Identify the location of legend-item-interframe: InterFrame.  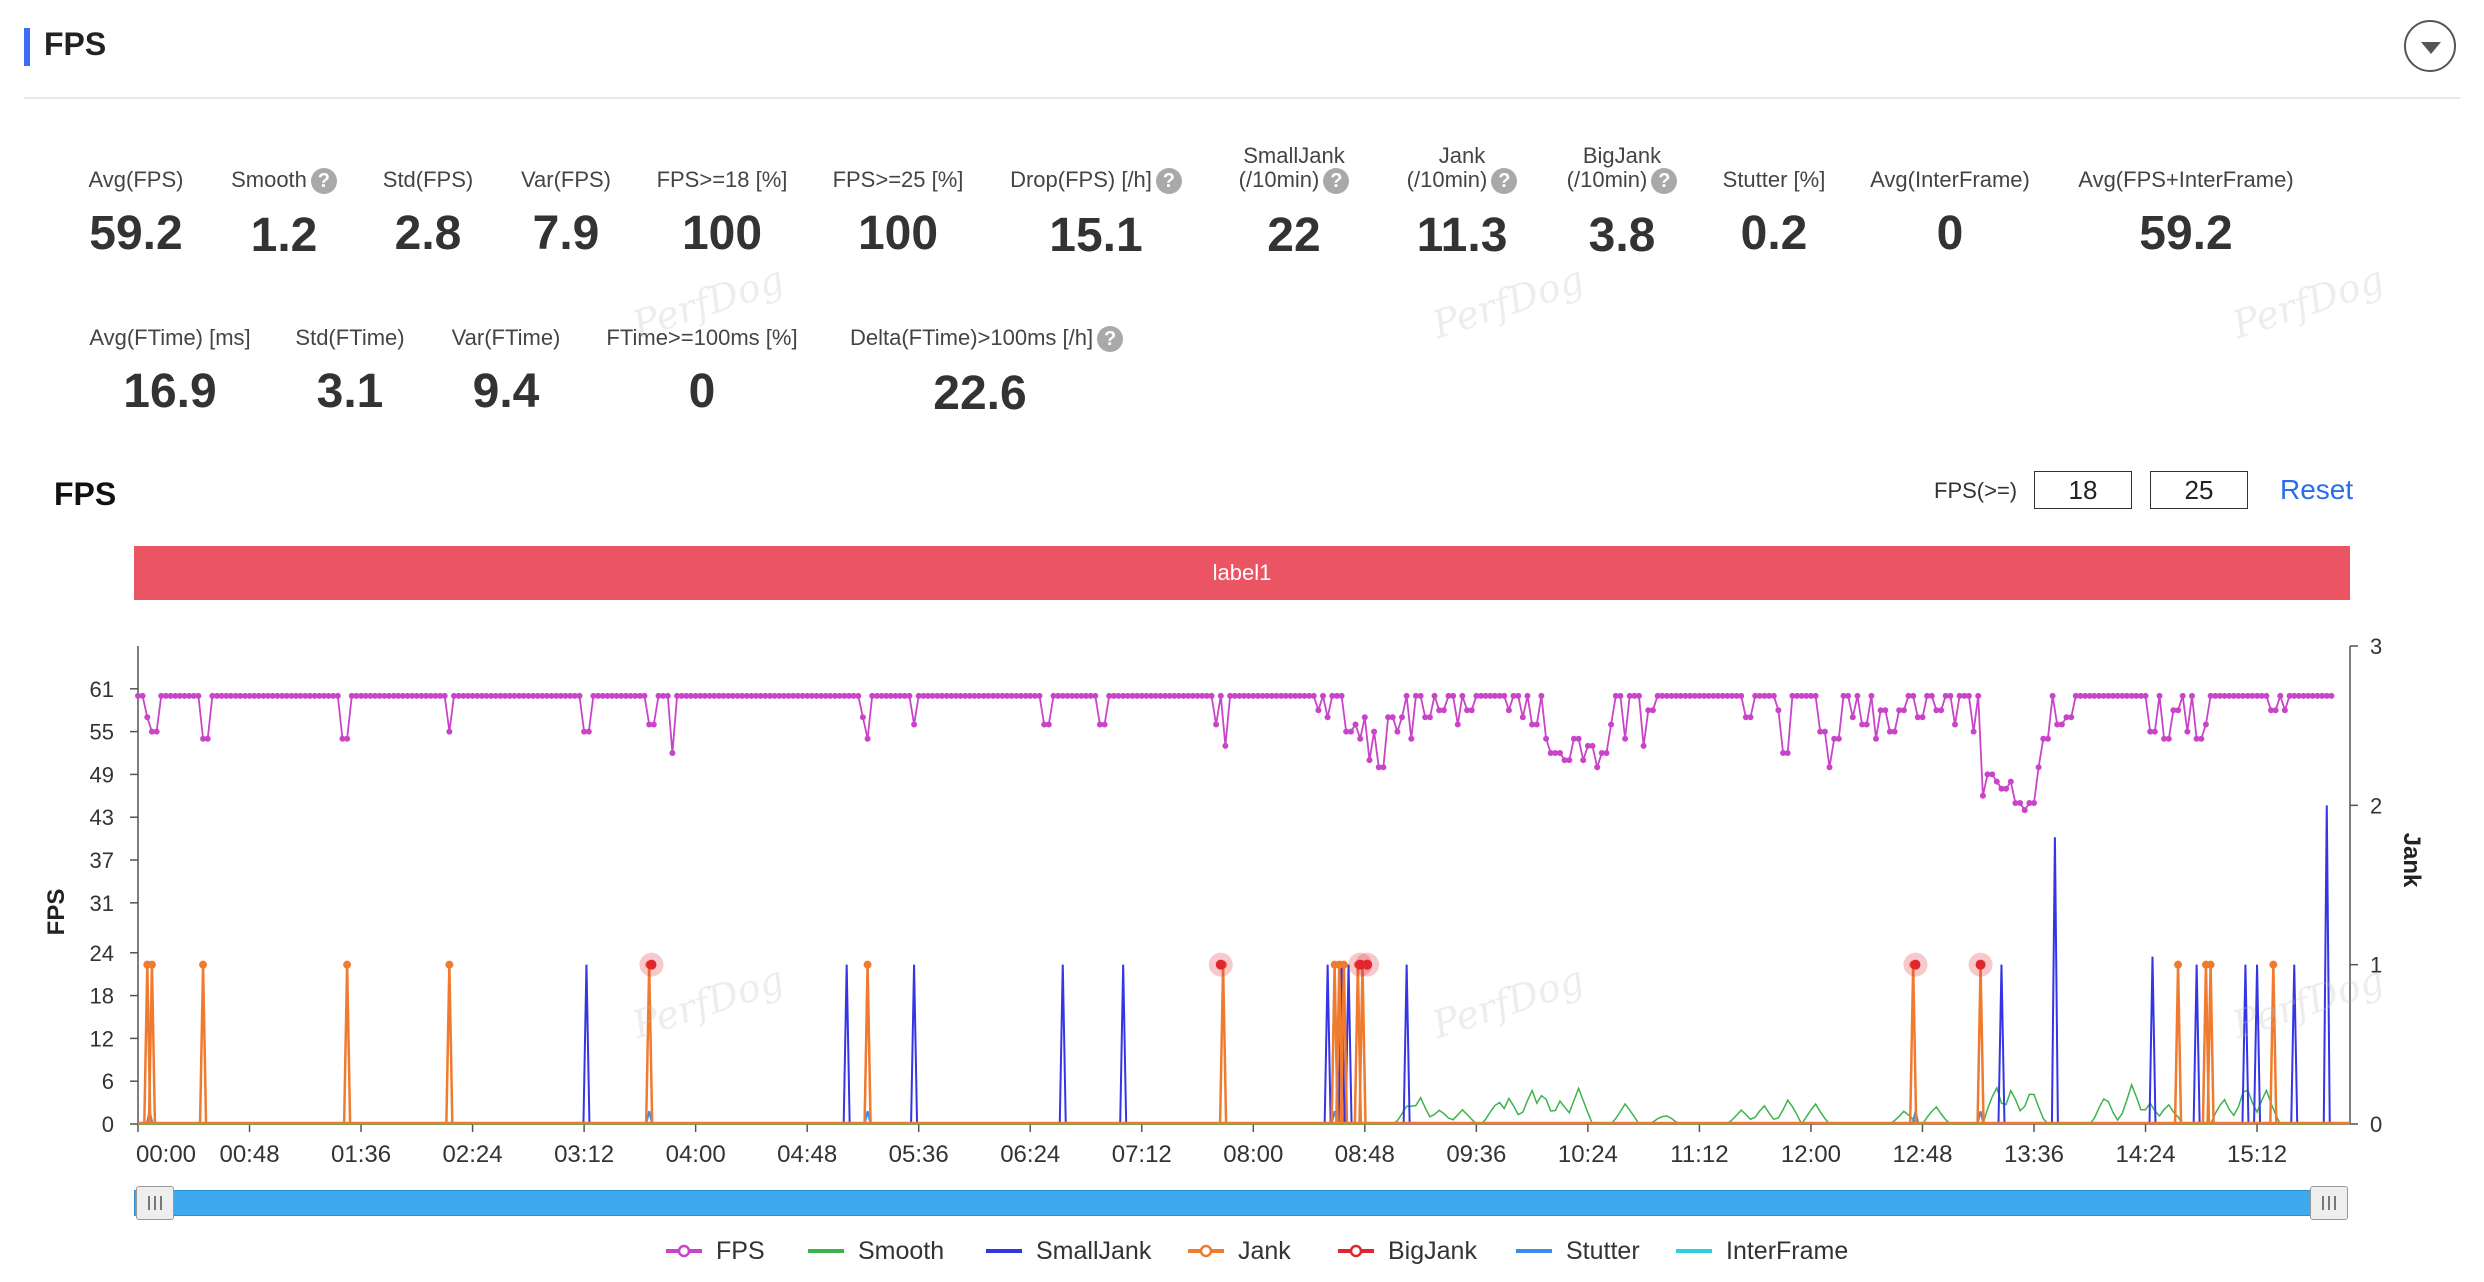
(1762, 1251).